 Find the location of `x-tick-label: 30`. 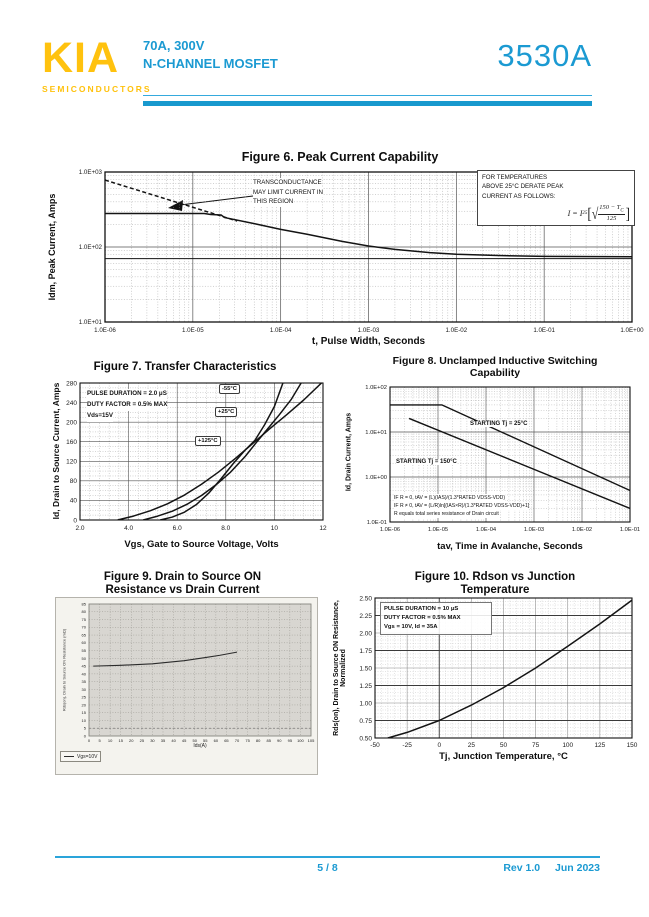

x-tick-label: 30 is located at coordinates (152, 740).